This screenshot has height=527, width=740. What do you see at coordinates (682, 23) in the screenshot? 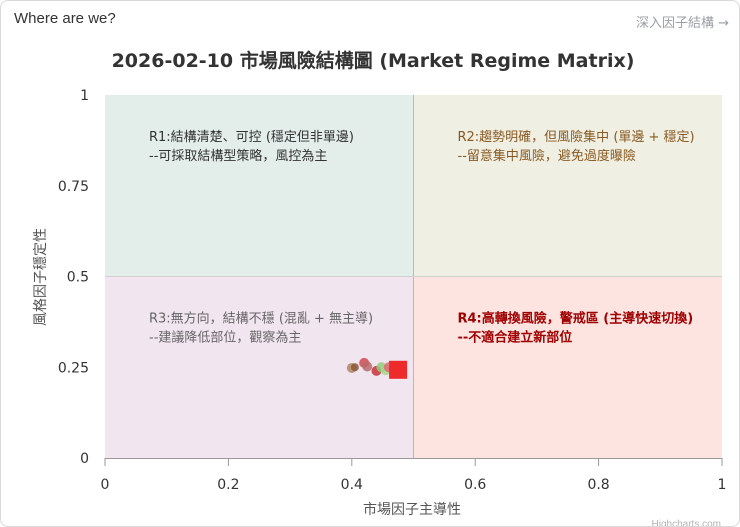
I see `factor-structure-link: 深入因子結構 →` at bounding box center [682, 23].